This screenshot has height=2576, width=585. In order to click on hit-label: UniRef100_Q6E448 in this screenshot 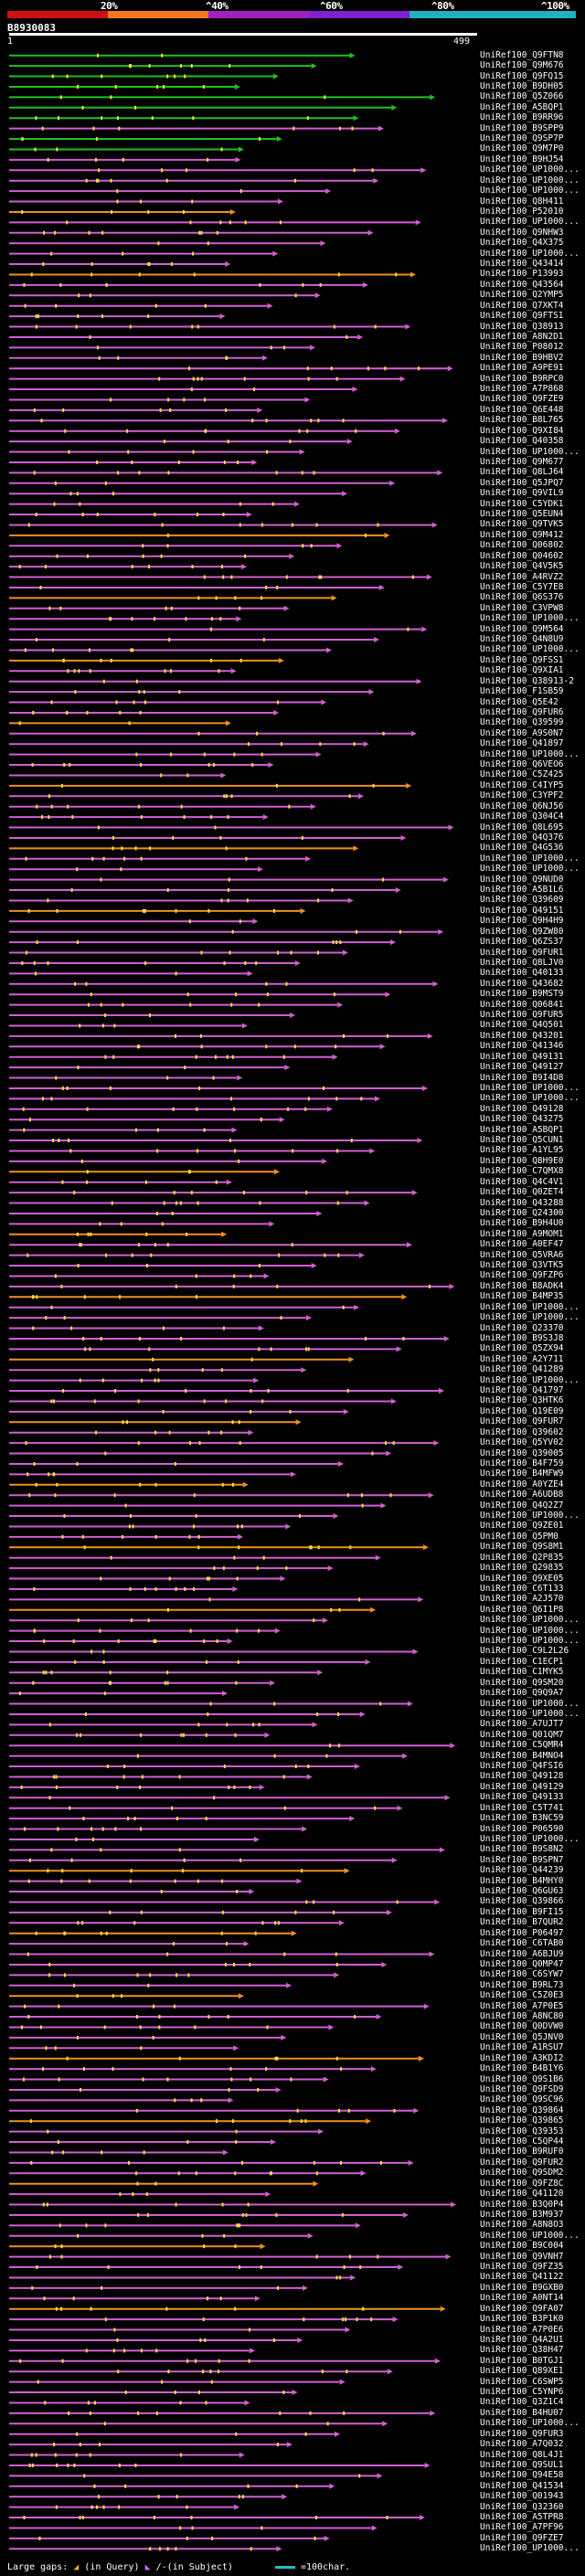, I will do `click(522, 409)`.